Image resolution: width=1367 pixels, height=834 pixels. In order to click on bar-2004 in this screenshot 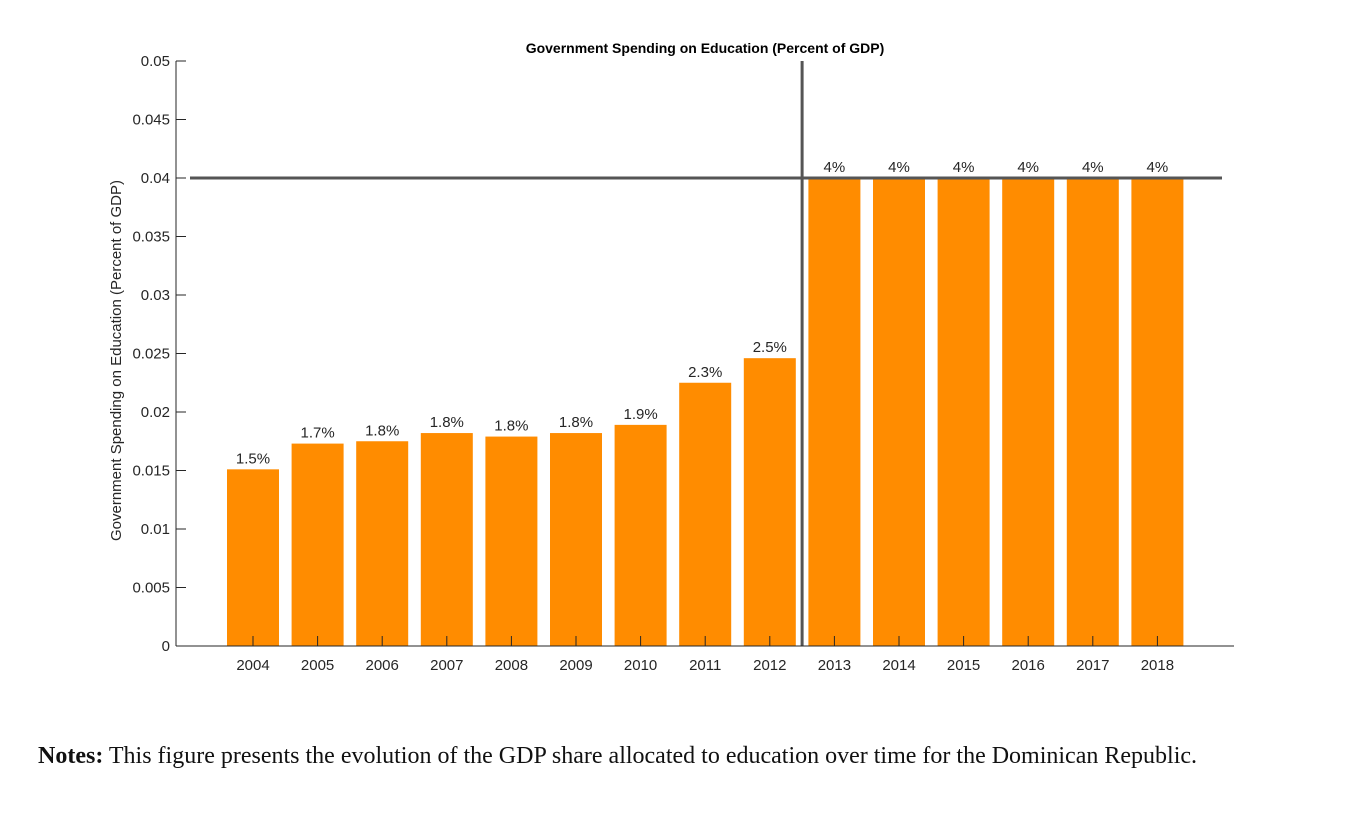, I will do `click(253, 557)`.